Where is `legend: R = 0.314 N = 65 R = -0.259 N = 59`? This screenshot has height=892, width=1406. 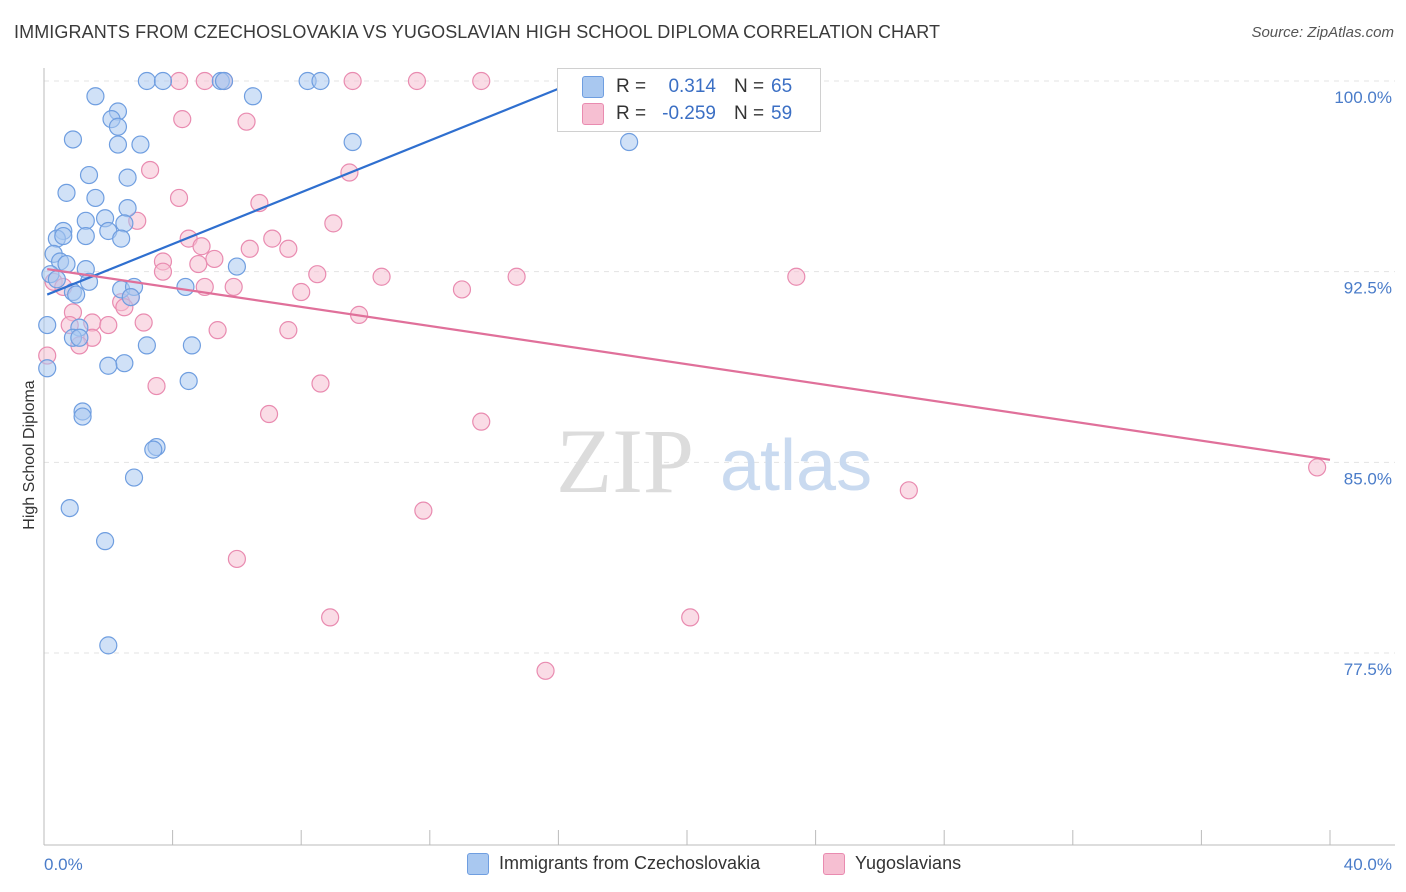
legend: R = 0.314 N = 65 R = -0.259 N = 59 is located at coordinates (689, 100).